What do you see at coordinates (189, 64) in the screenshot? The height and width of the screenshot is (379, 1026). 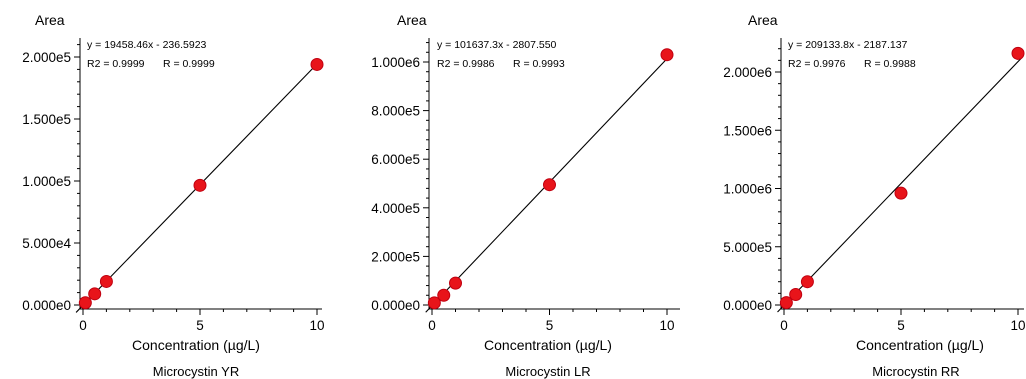 I see `r-value: R = 0.9999` at bounding box center [189, 64].